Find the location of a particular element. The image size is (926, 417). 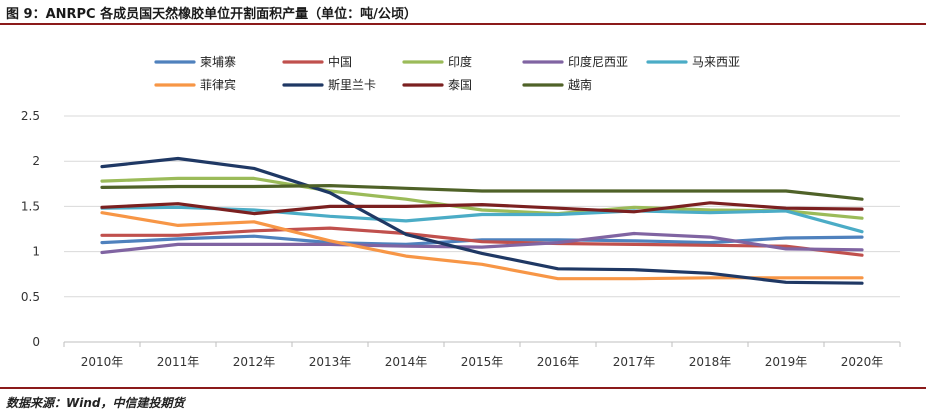

legend-label: 越南 is located at coordinates (580, 84).